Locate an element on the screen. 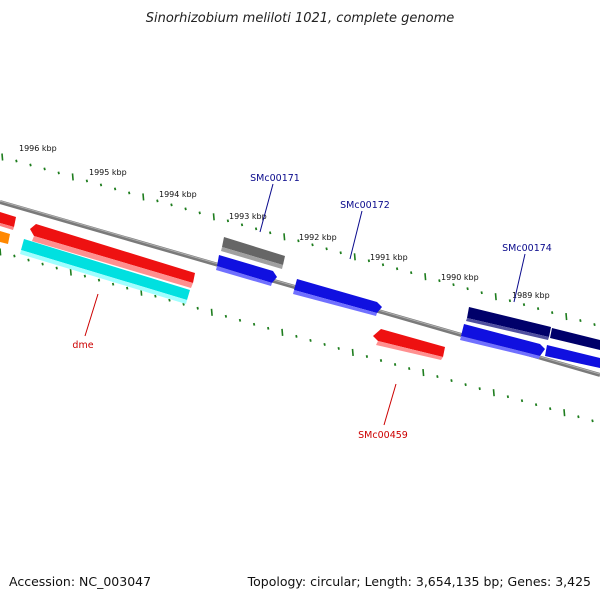  leader-line-smc00171 is located at coordinates (266, 208).